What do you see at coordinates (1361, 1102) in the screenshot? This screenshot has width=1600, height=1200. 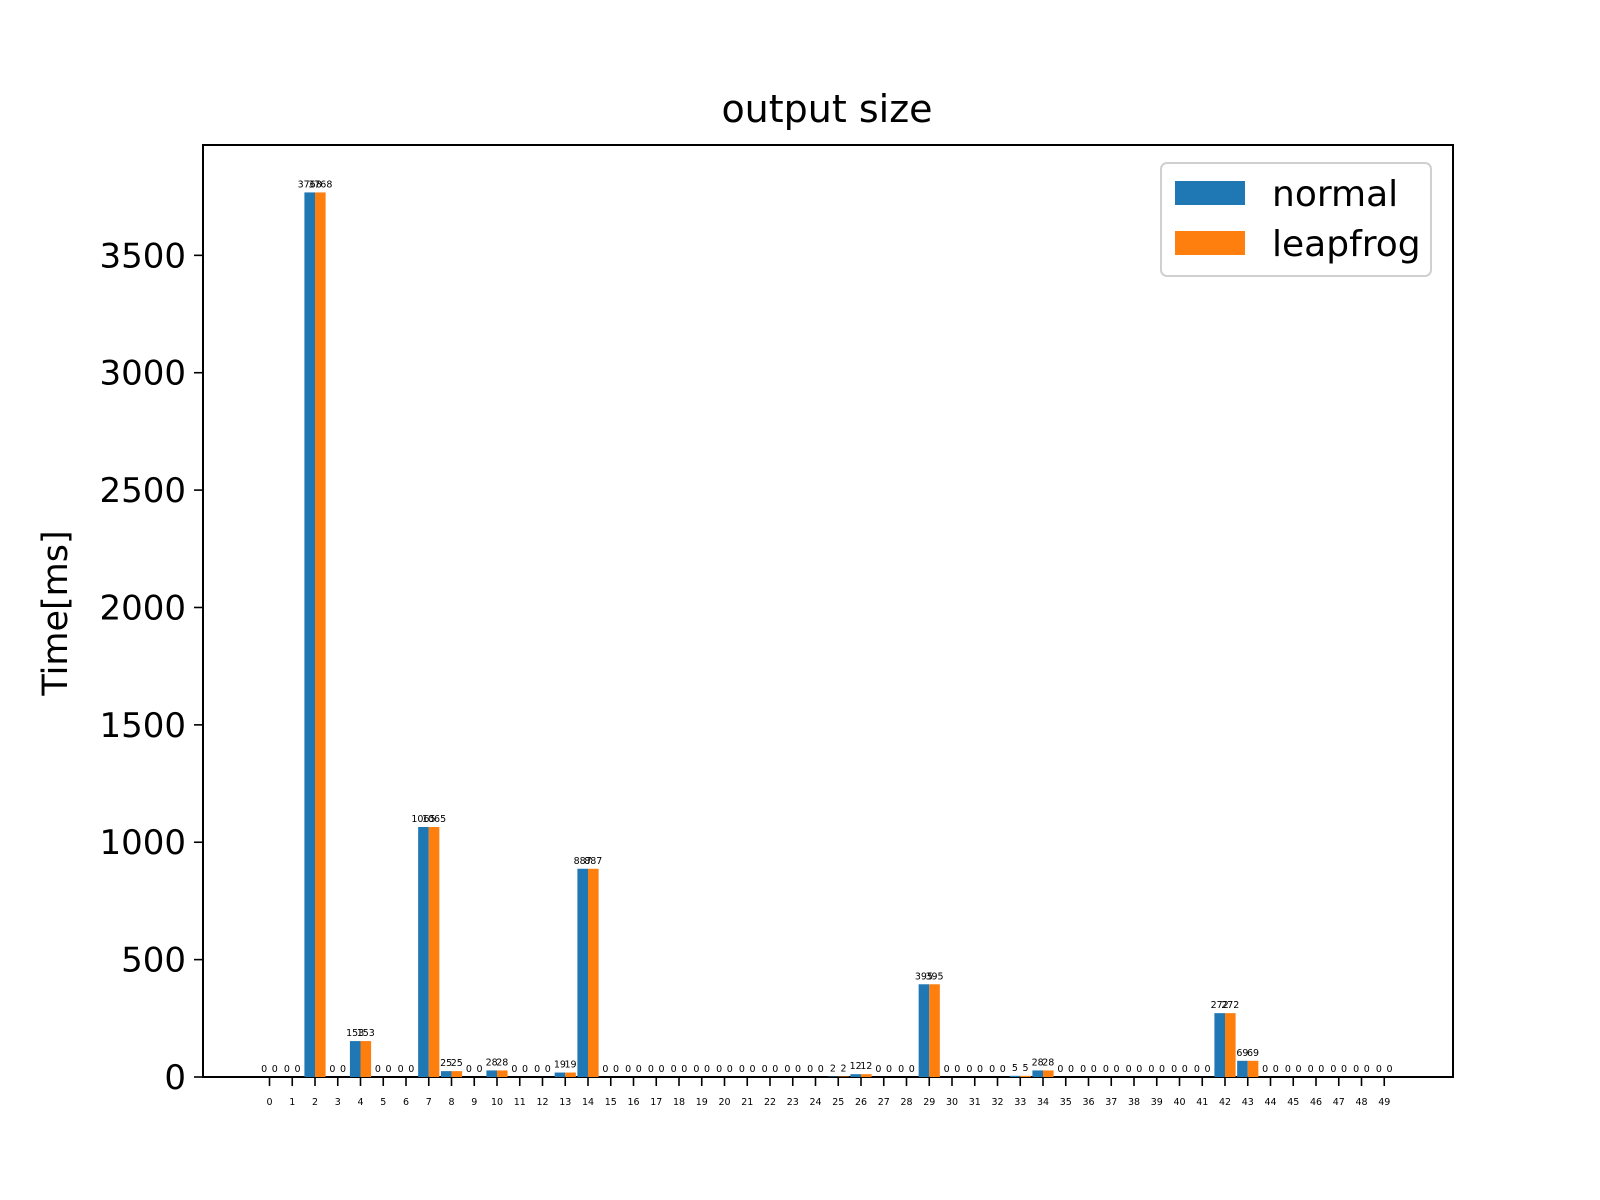 I see `x-tick-label: 48` at bounding box center [1361, 1102].